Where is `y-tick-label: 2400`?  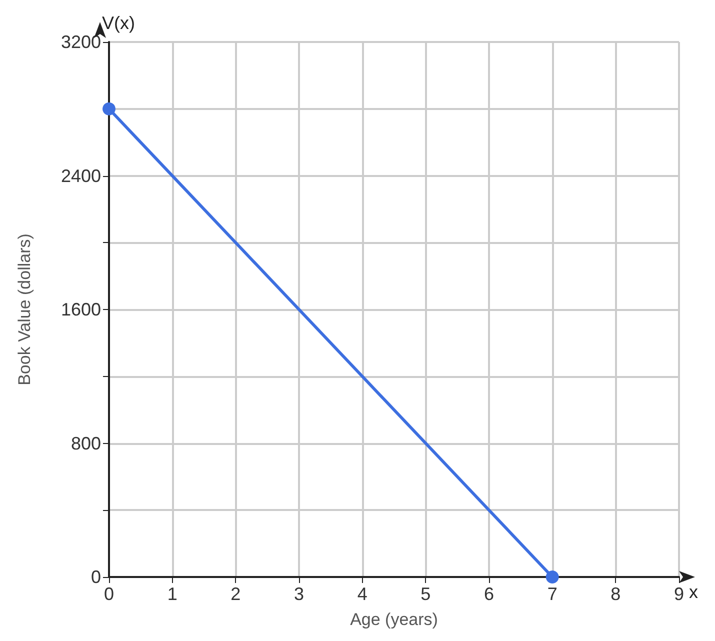 y-tick-label: 2400 is located at coordinates (80, 176).